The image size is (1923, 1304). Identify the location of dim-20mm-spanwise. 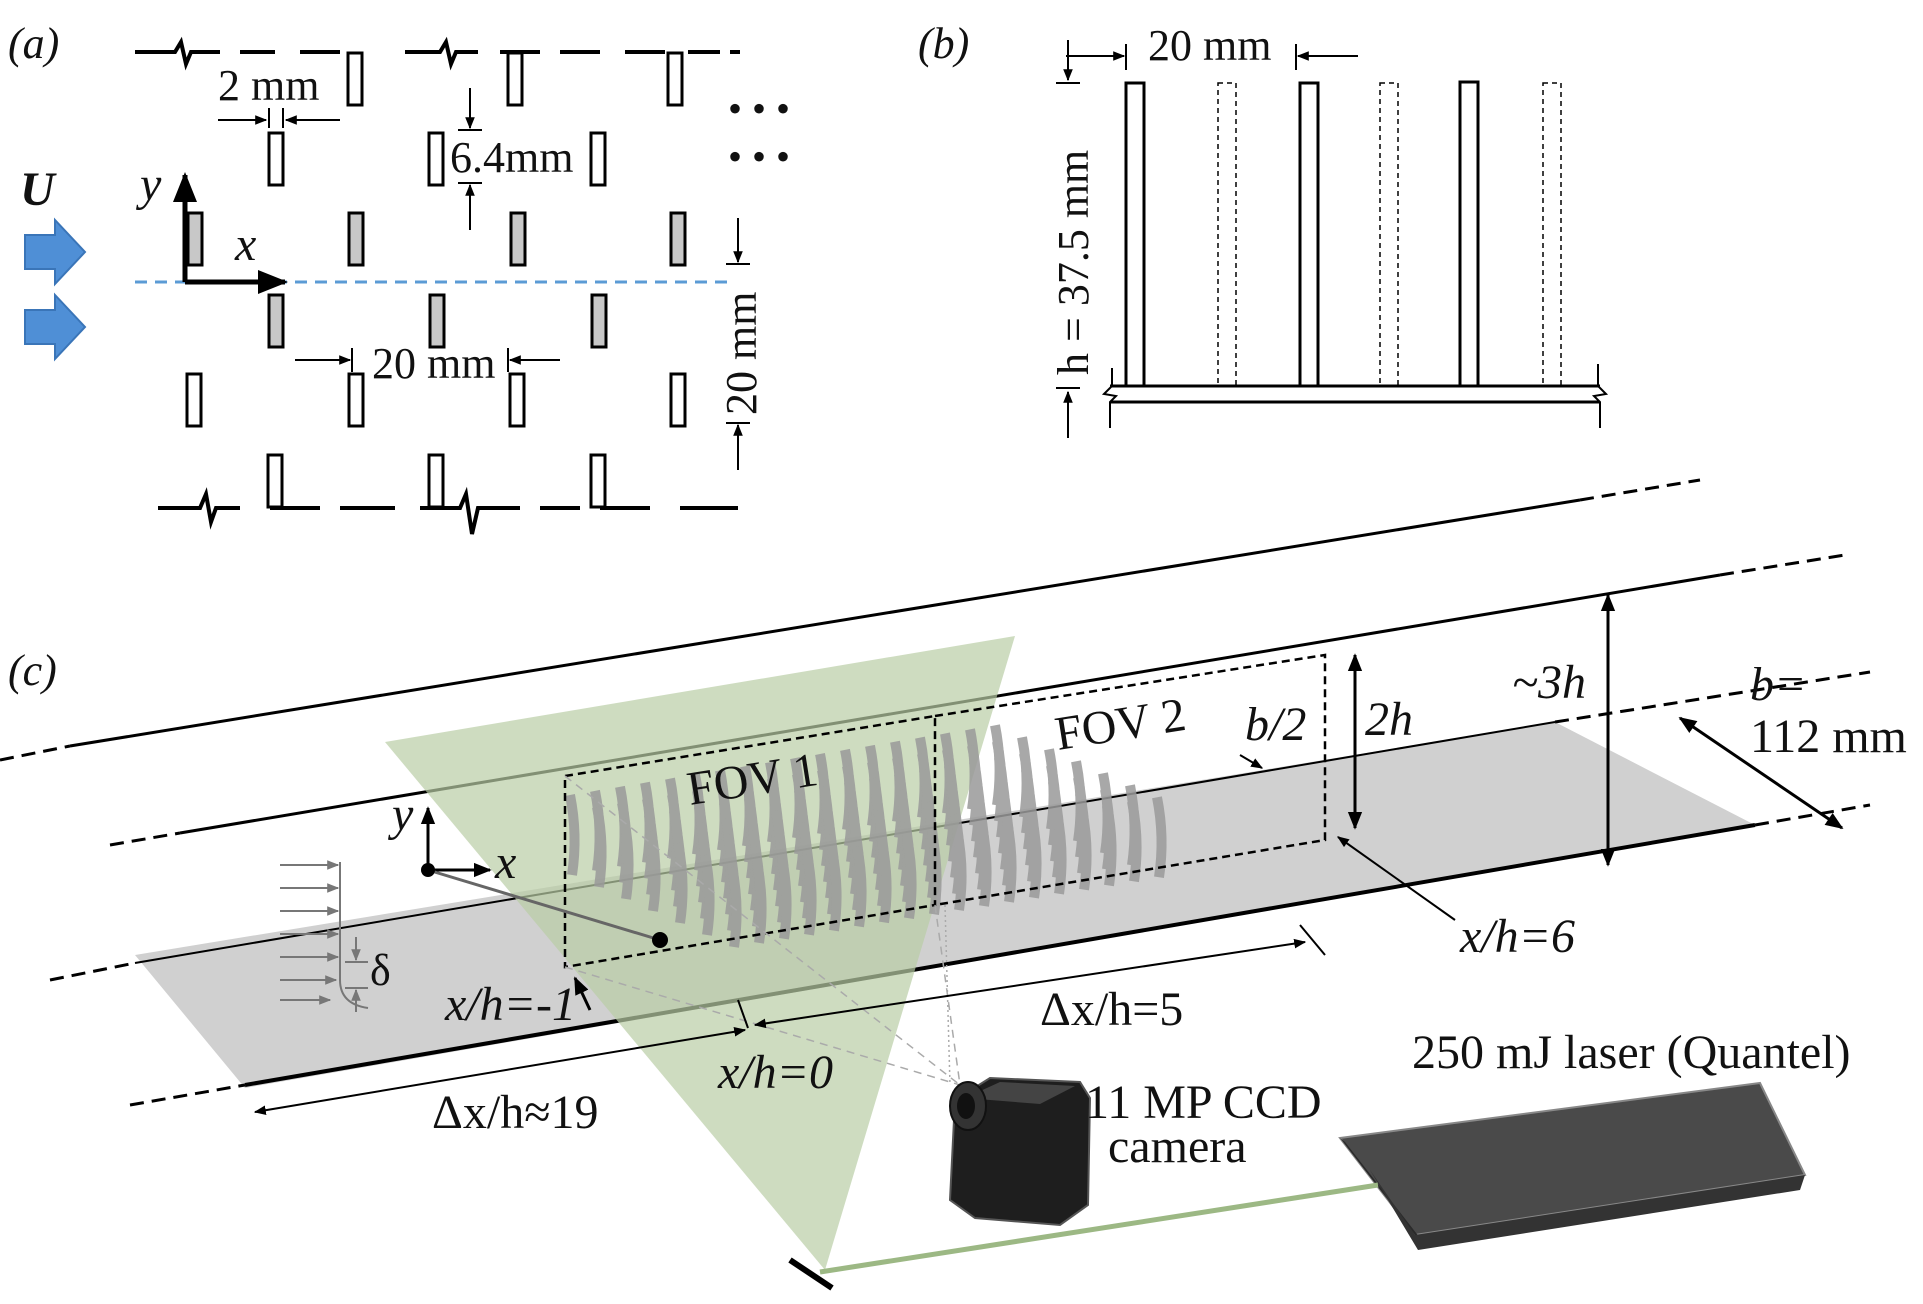
(738, 344).